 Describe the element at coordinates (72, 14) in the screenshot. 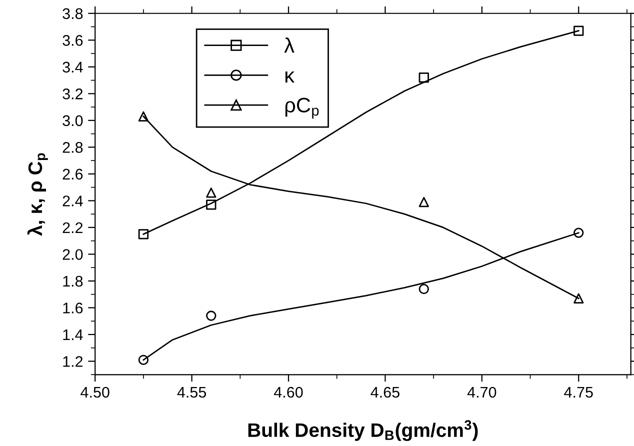

I see `y-tick-label: 3.8` at that location.